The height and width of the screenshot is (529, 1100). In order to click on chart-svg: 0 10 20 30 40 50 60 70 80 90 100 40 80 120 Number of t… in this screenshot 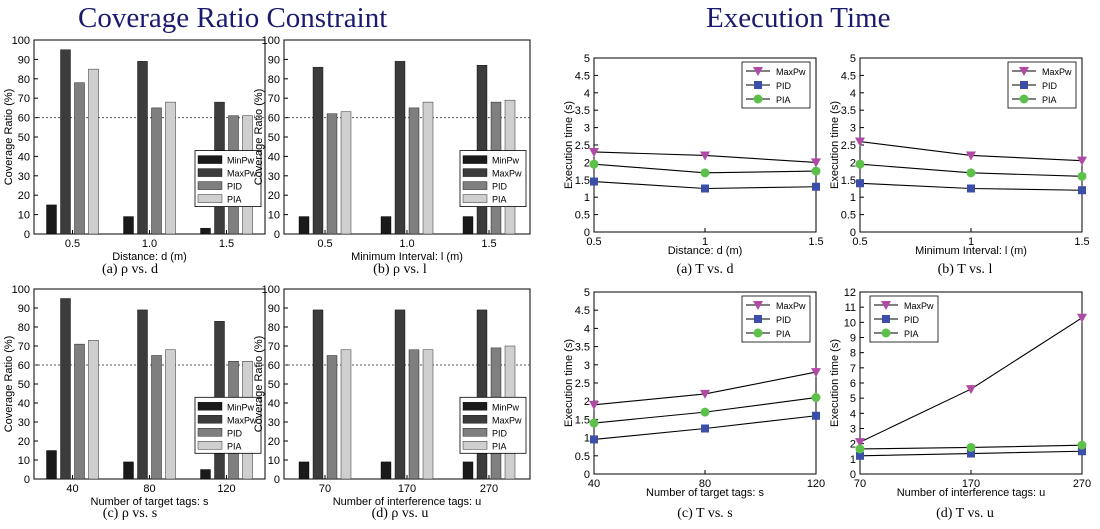, I will do `click(134, 396)`.